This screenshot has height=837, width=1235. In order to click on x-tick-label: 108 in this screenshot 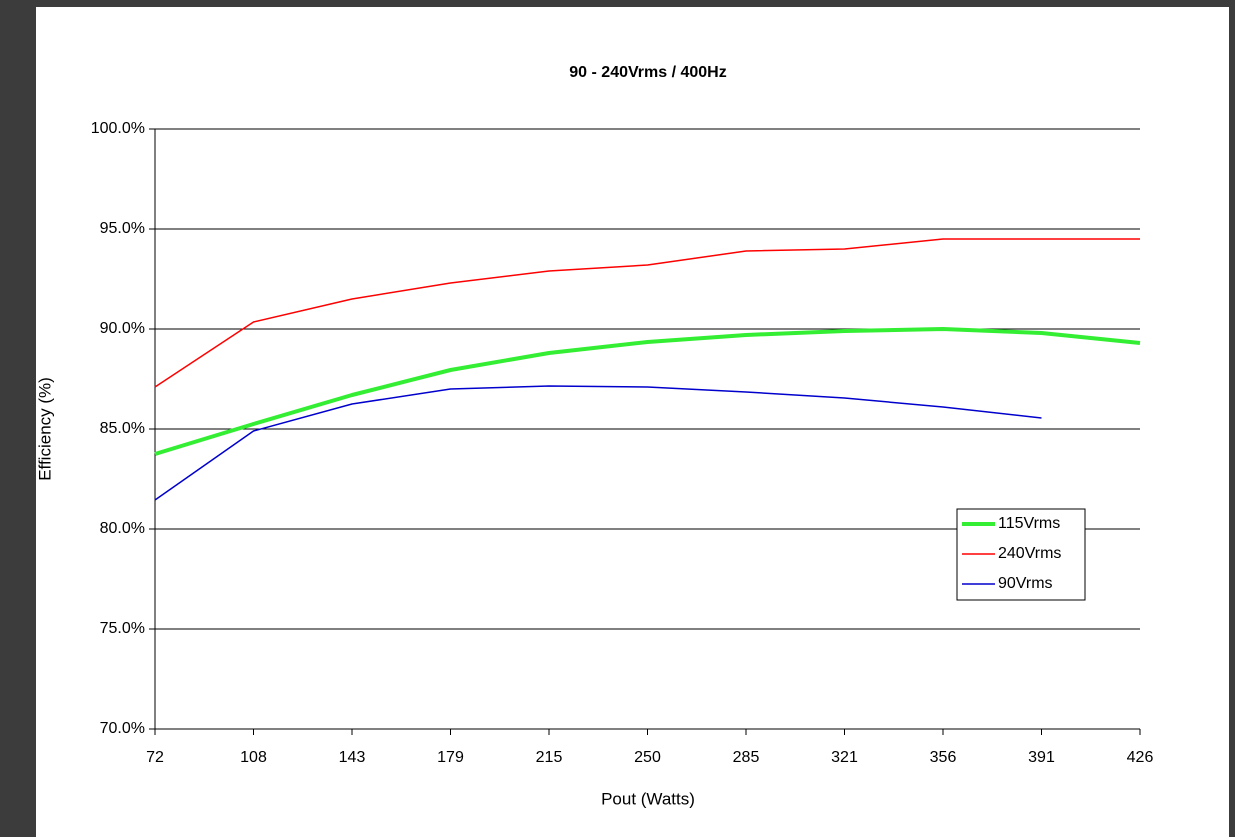, I will do `click(253, 757)`.